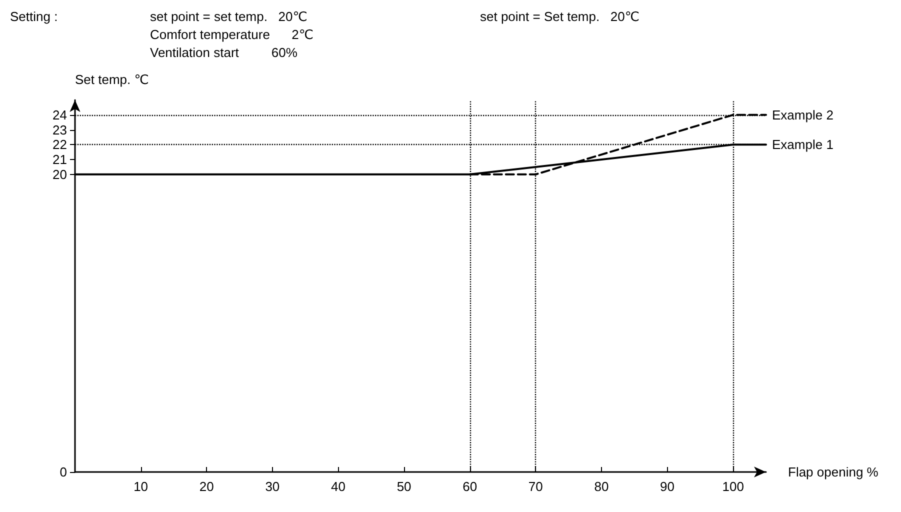  What do you see at coordinates (470, 486) in the screenshot?
I see `x-tick-label: 60` at bounding box center [470, 486].